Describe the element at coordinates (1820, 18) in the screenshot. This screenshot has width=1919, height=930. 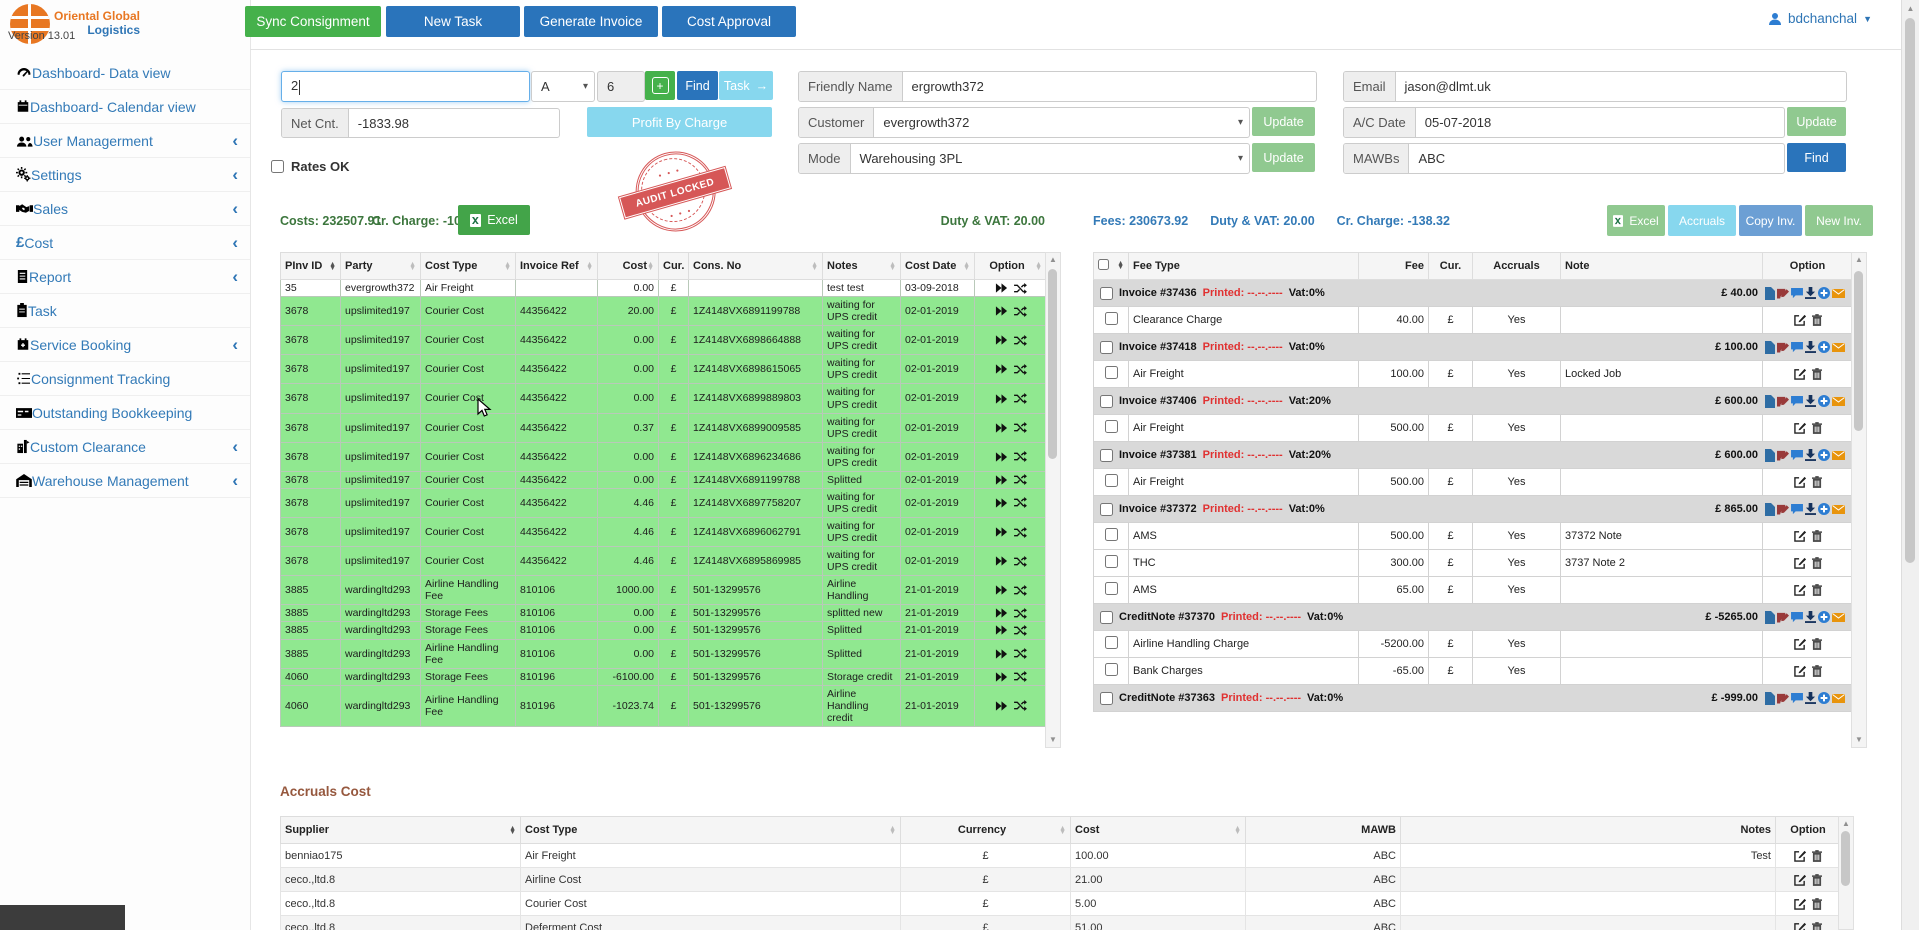
I see `user-menu: bdchanchal ▼` at that location.